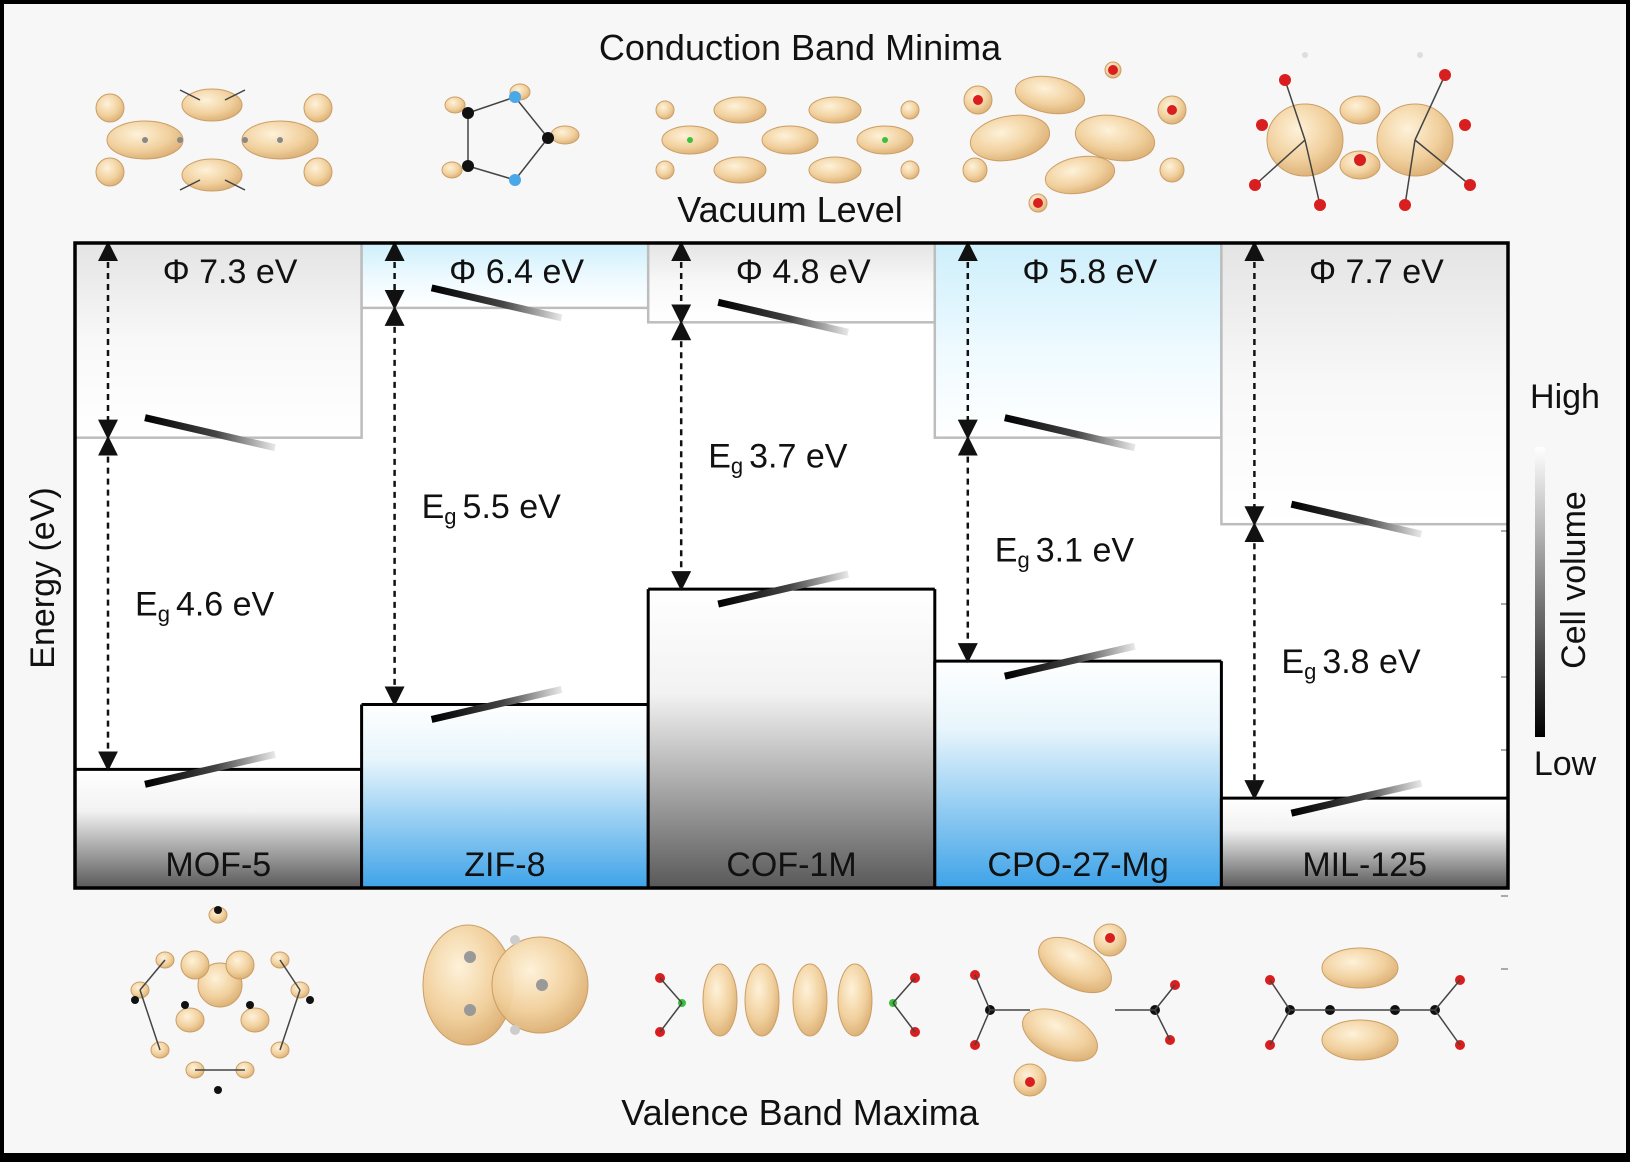 This screenshot has height=1162, width=1630. Describe the element at coordinates (1364, 865) in the screenshot. I see `material-name: MIL-125` at that location.